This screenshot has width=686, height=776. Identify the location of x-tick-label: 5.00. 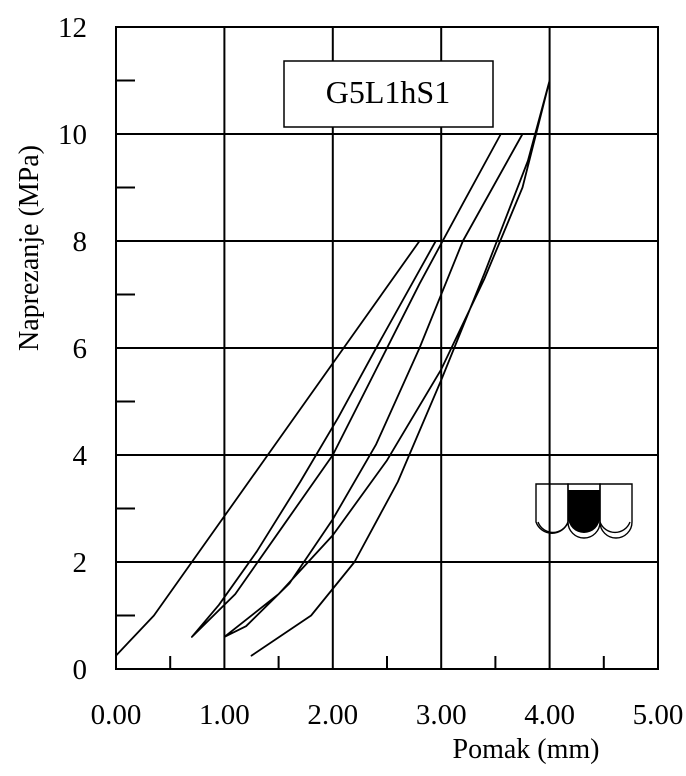
(658, 715).